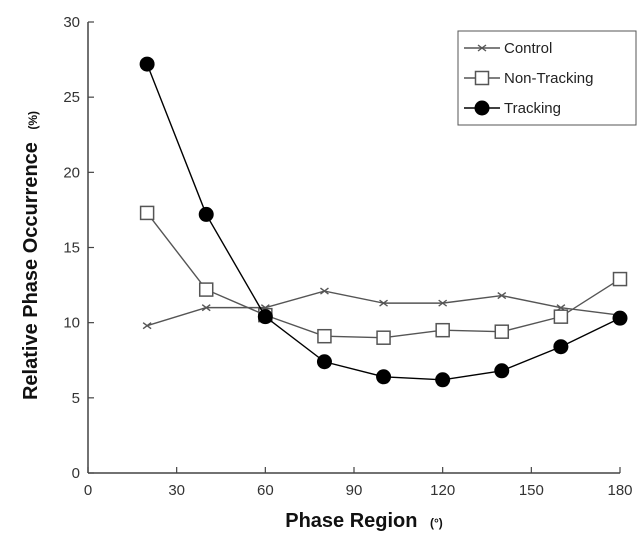 The width and height of the screenshot is (643, 536). Describe the element at coordinates (351, 521) in the screenshot. I see `x-axis-label: Phase Region` at that location.